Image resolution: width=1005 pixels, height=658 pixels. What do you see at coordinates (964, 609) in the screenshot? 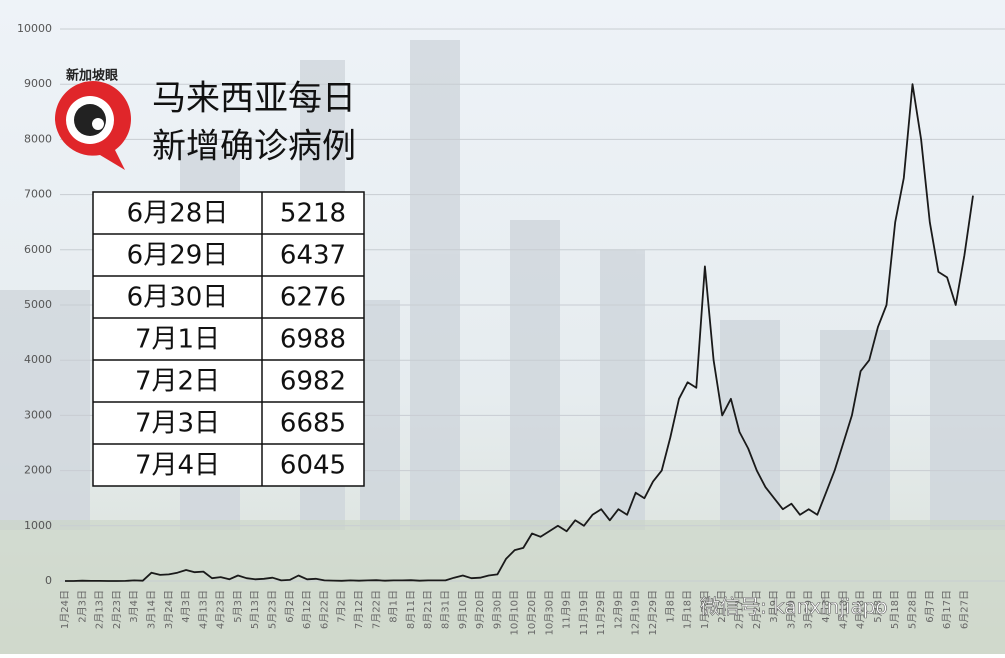
I see `x-tick-label: 6月27日` at bounding box center [964, 609].